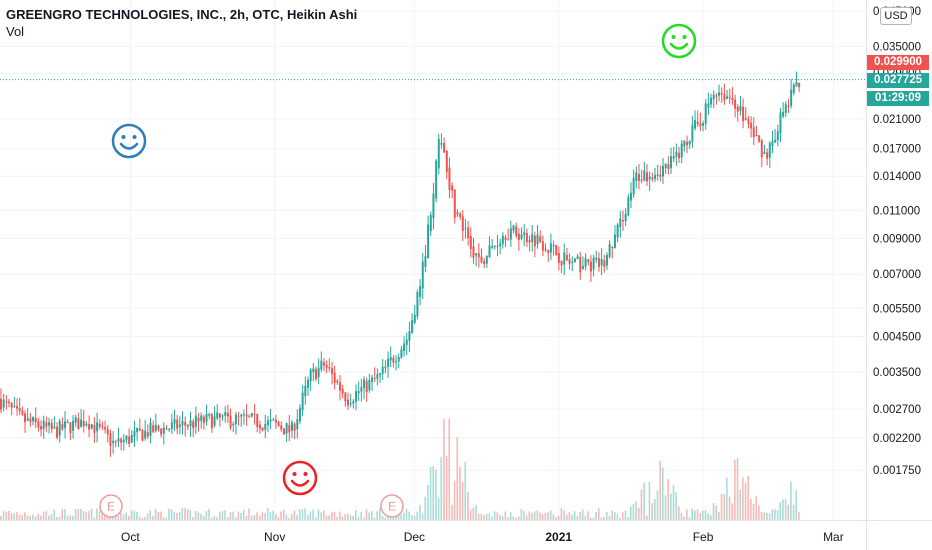 This screenshot has height=550, width=932. What do you see at coordinates (897, 439) in the screenshot?
I see `y-tick-label: 0.002200` at bounding box center [897, 439].